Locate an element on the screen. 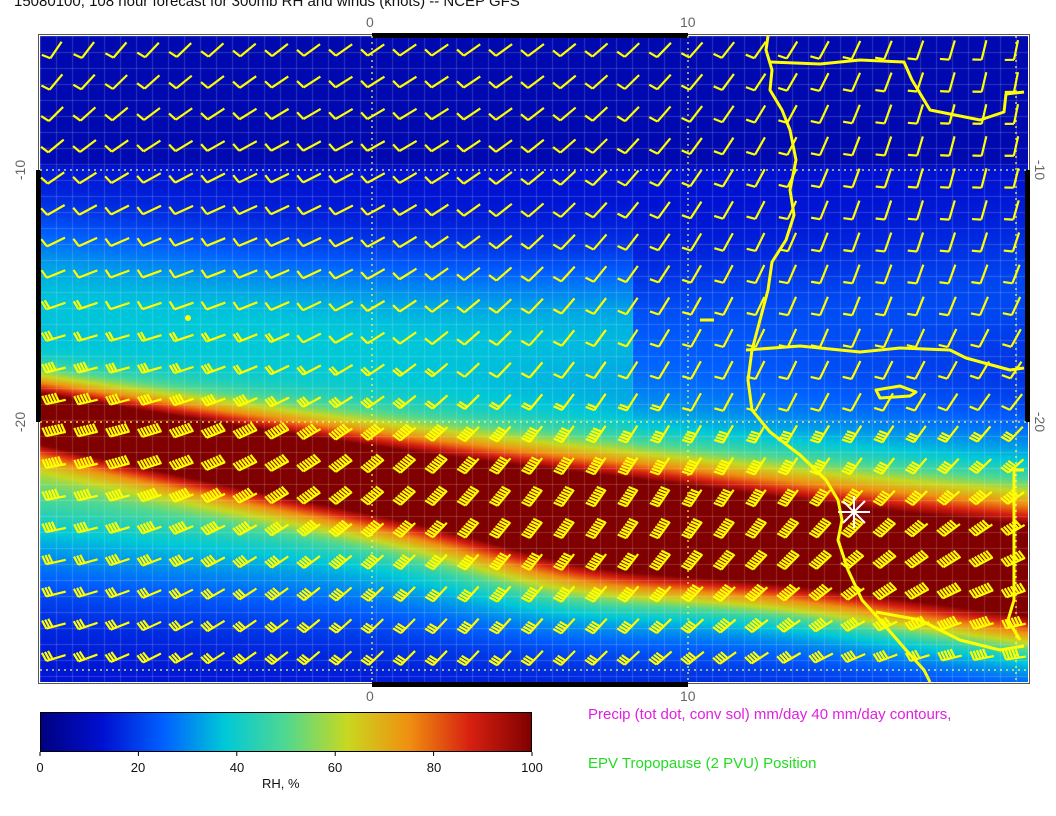 Image resolution: width=1056 pixels, height=816 pixels. top-tick-0: 0 is located at coordinates (370, 22).